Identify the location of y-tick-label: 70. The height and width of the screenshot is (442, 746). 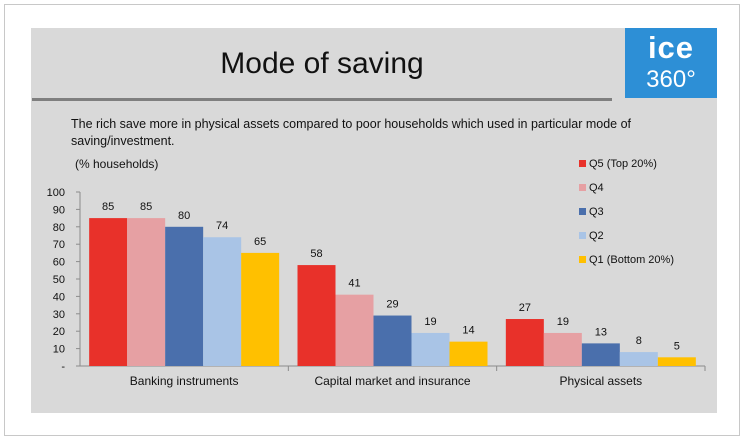
(59, 245).